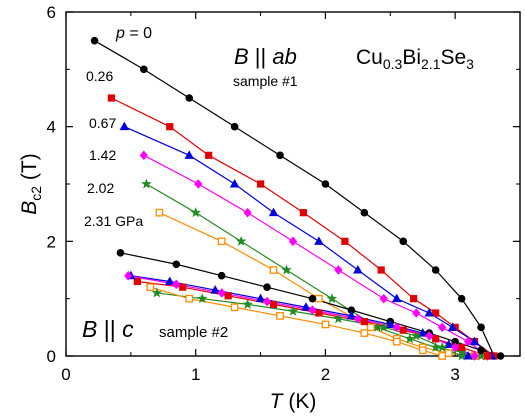  What do you see at coordinates (65, 374) in the screenshot?
I see `x-tick-label: 0` at bounding box center [65, 374].